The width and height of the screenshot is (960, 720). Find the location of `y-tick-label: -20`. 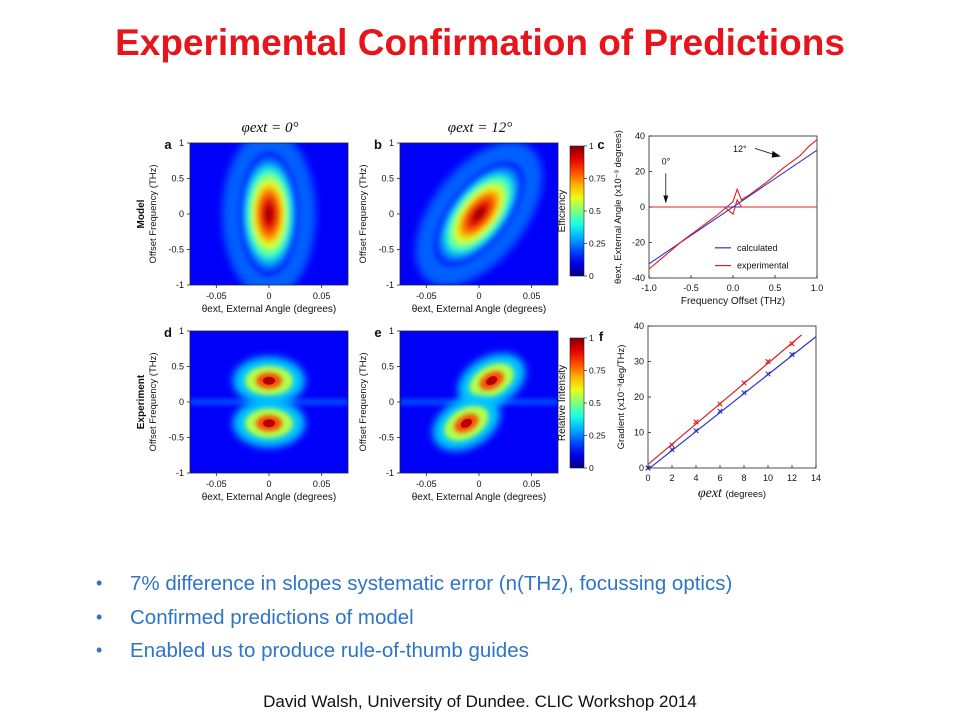

y-tick-label: -20 is located at coordinates (638, 243).